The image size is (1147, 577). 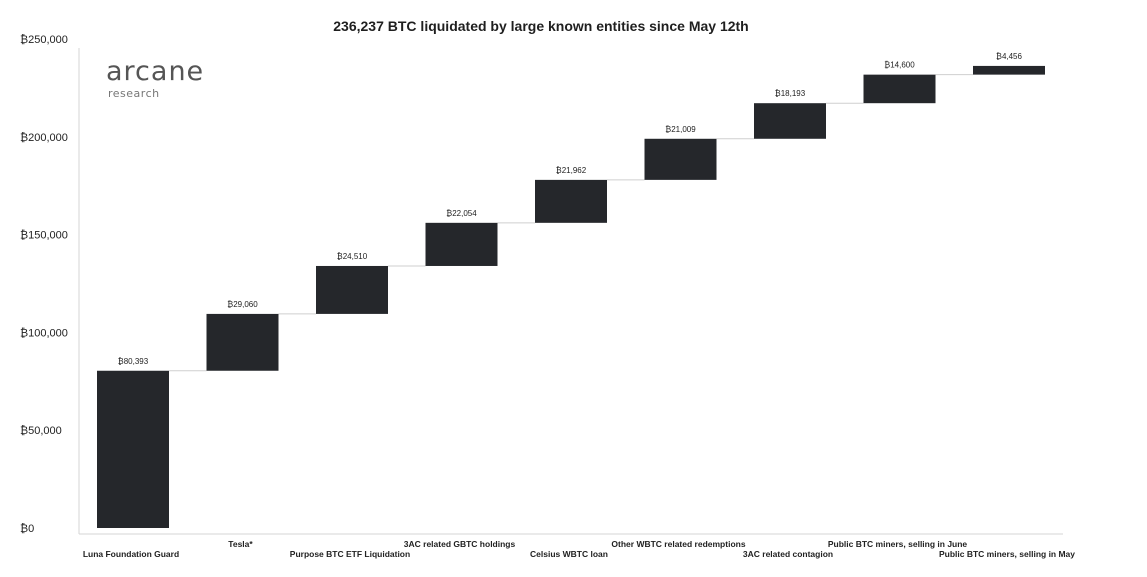 What do you see at coordinates (131, 554) in the screenshot?
I see `x-category-label: Luna Foundation Guard` at bounding box center [131, 554].